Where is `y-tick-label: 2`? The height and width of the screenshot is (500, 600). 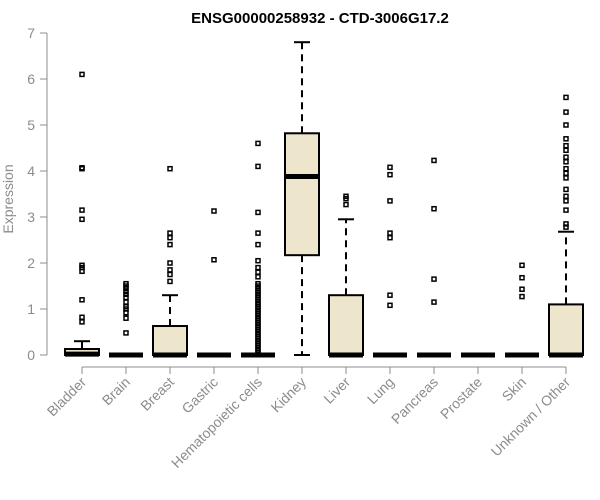 y-tick-label: 2 is located at coordinates (31, 263).